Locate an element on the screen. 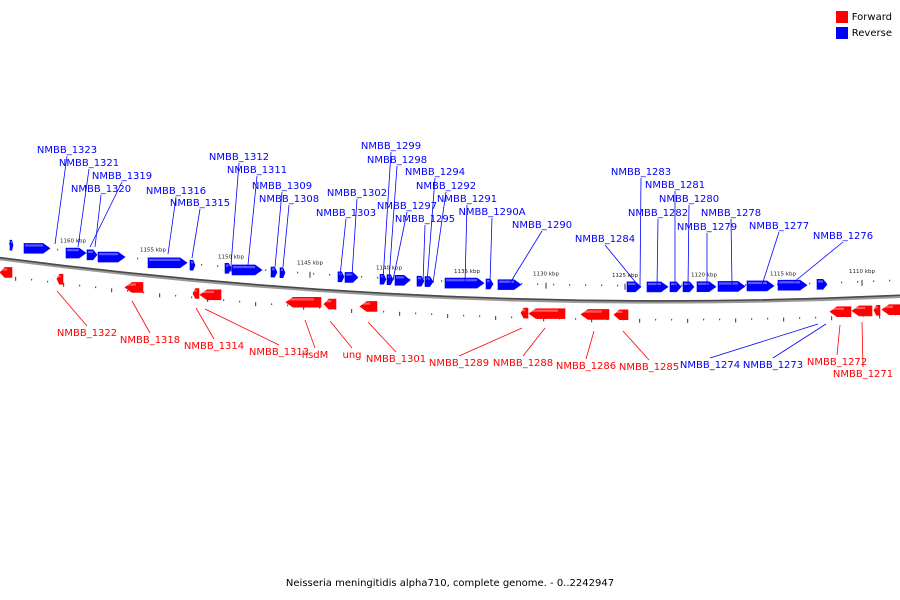 The image size is (900, 600). scale-tick-label: 1135 kbp is located at coordinates (467, 272).